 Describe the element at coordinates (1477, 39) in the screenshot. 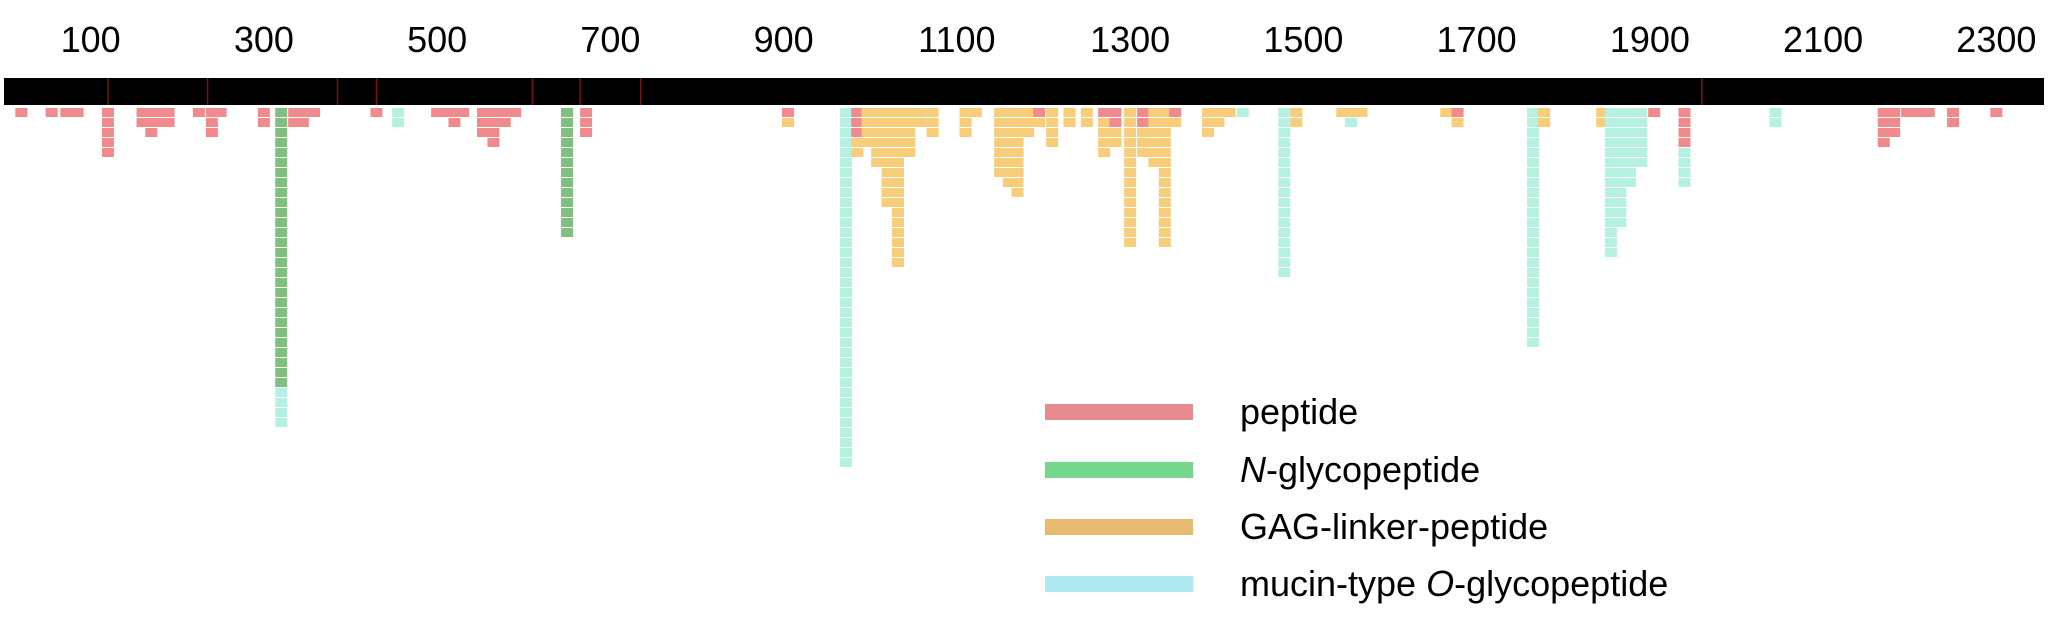

I see `tick-label-1700: 1700` at that location.